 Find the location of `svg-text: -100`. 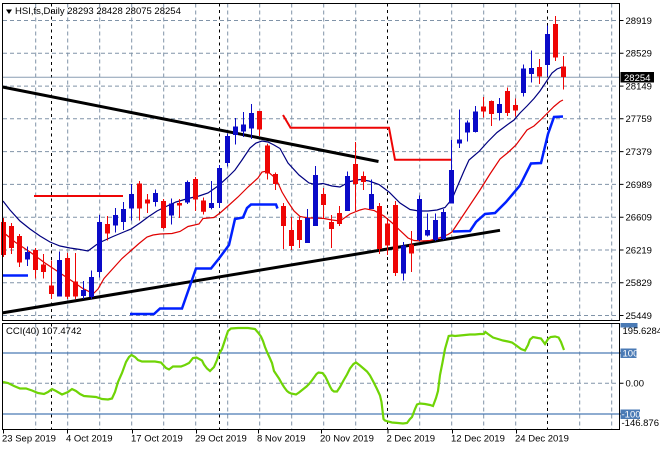

svg-text: -100 is located at coordinates (631, 414).